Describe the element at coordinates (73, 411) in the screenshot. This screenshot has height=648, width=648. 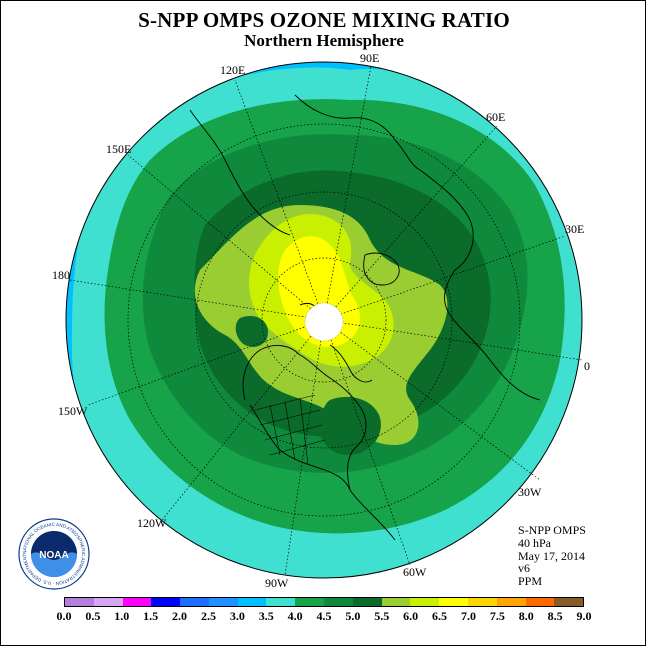
I see `lon-label-150w: 150W` at that location.